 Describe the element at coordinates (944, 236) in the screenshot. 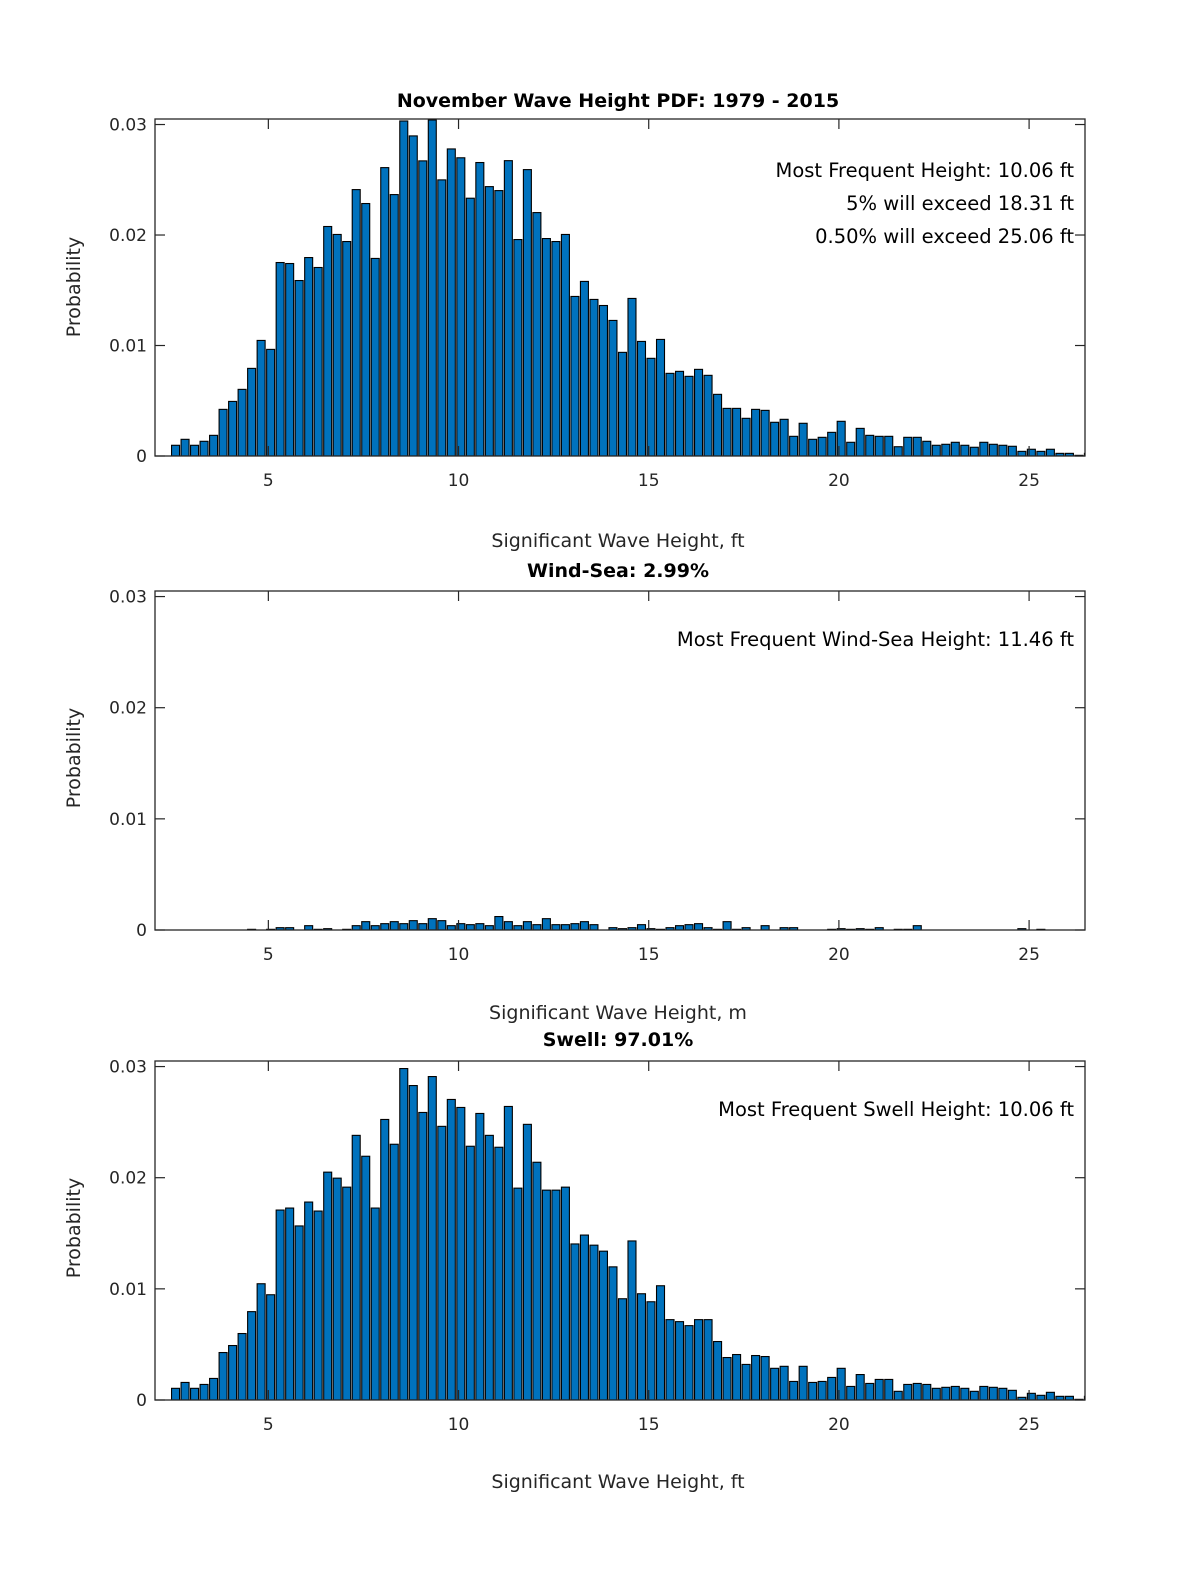

I see `annotation-0-5pct-exceed: 0.50% will exceed 25.06 ft` at that location.